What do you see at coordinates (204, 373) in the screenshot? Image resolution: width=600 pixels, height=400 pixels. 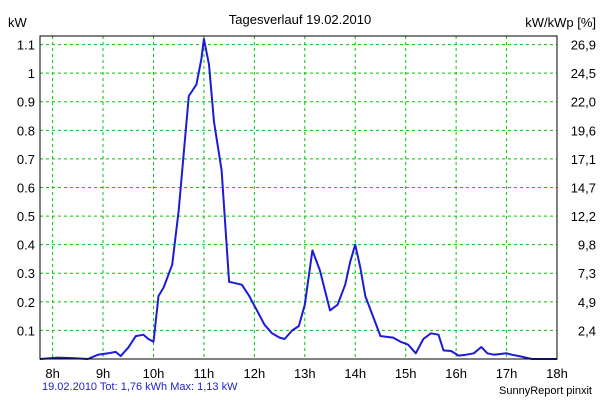 I see `x-tick-label: 11h` at bounding box center [204, 373].